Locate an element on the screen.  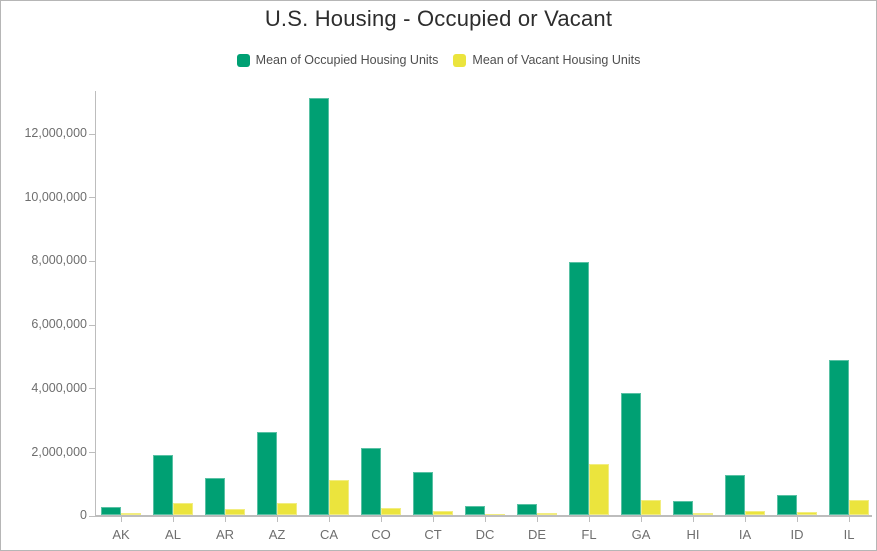
y-axis-tick-label: 8,000,000 is located at coordinates (59, 260).